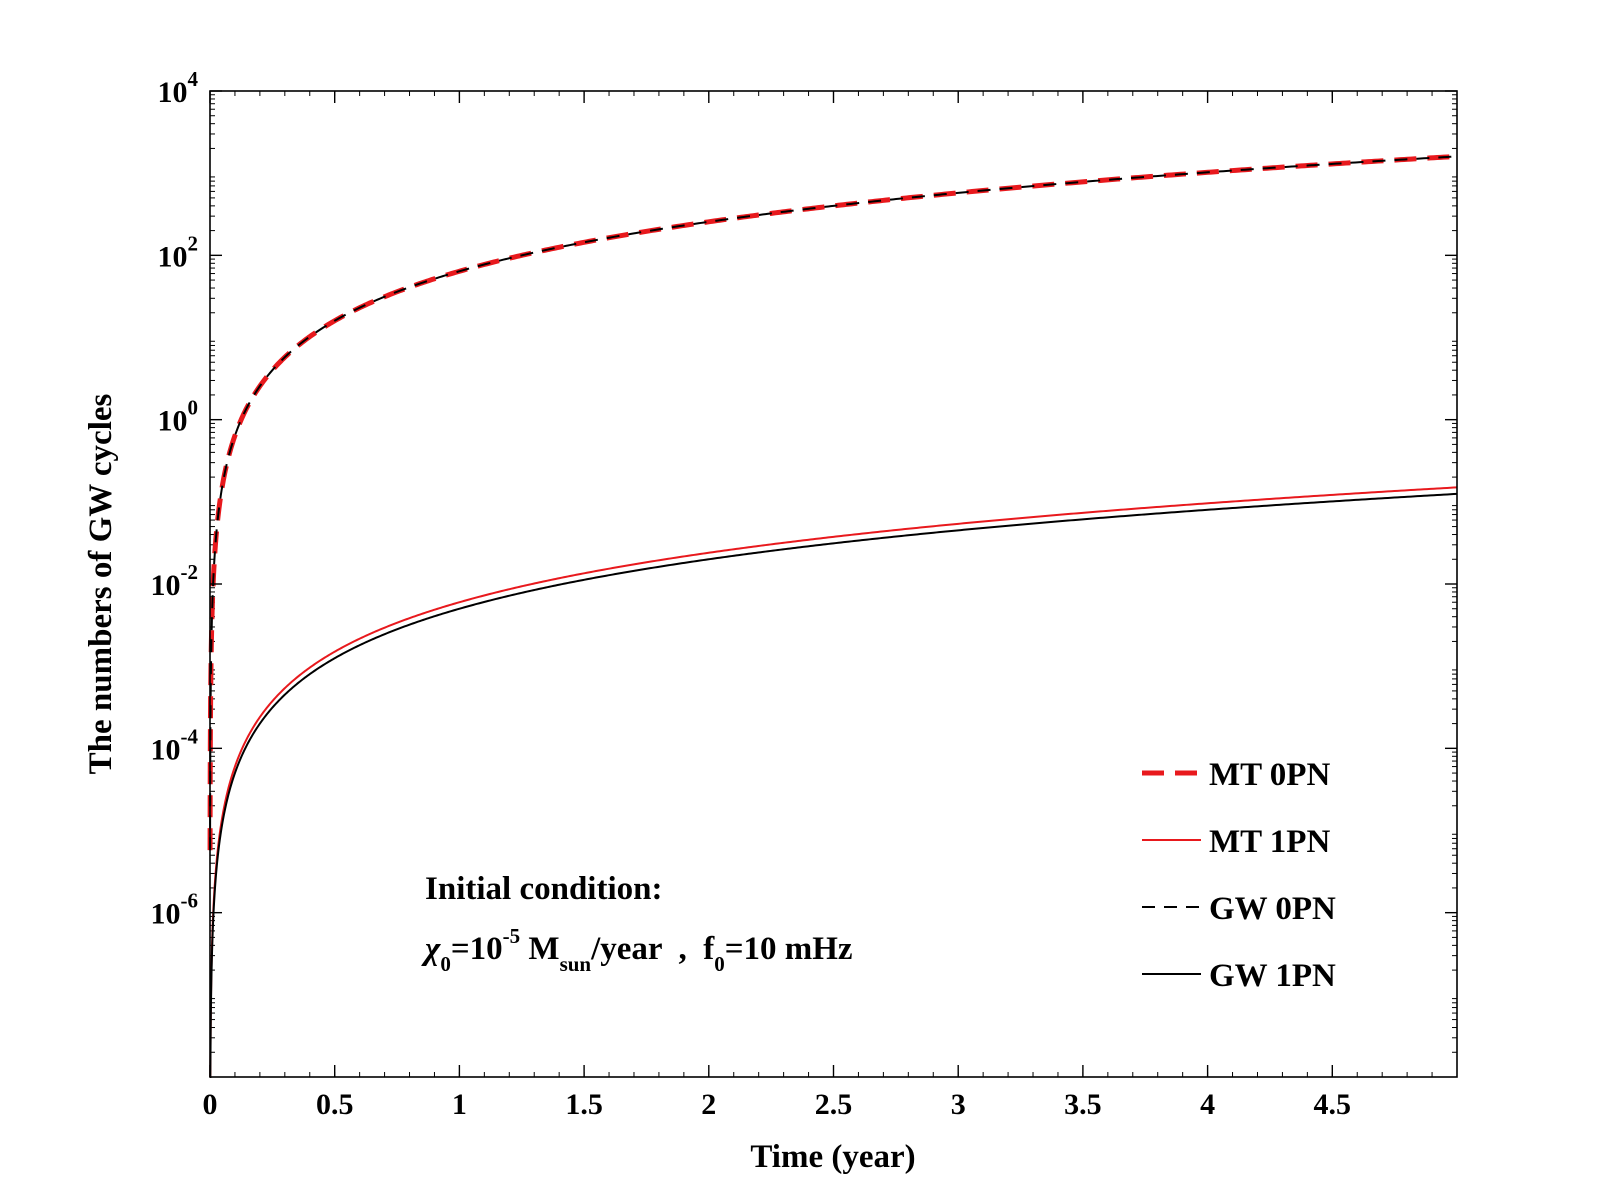 The width and height of the screenshot is (1600, 1200). I want to click on x-tick-labels: 0 0.5 1 1.5 2 2.5 3 3.5 4 4.5, so click(777, 1104).